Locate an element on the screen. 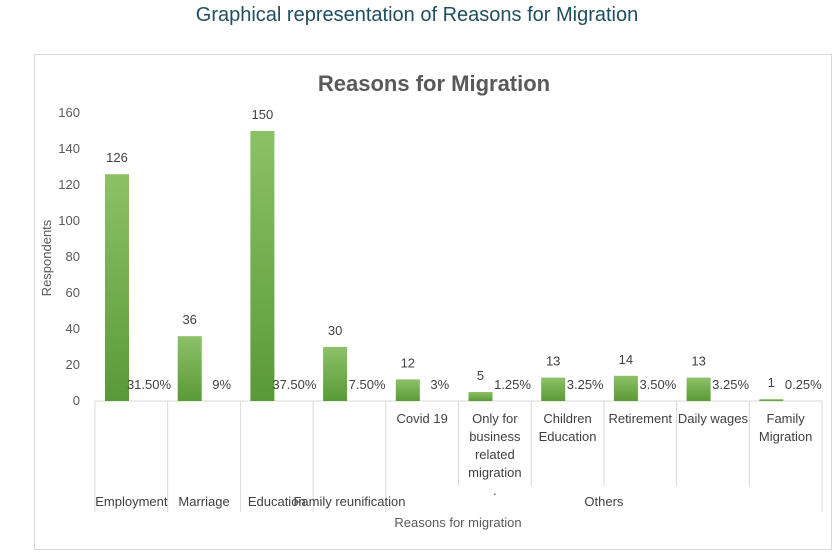  data-label-percent: 31.50% is located at coordinates (149, 384).